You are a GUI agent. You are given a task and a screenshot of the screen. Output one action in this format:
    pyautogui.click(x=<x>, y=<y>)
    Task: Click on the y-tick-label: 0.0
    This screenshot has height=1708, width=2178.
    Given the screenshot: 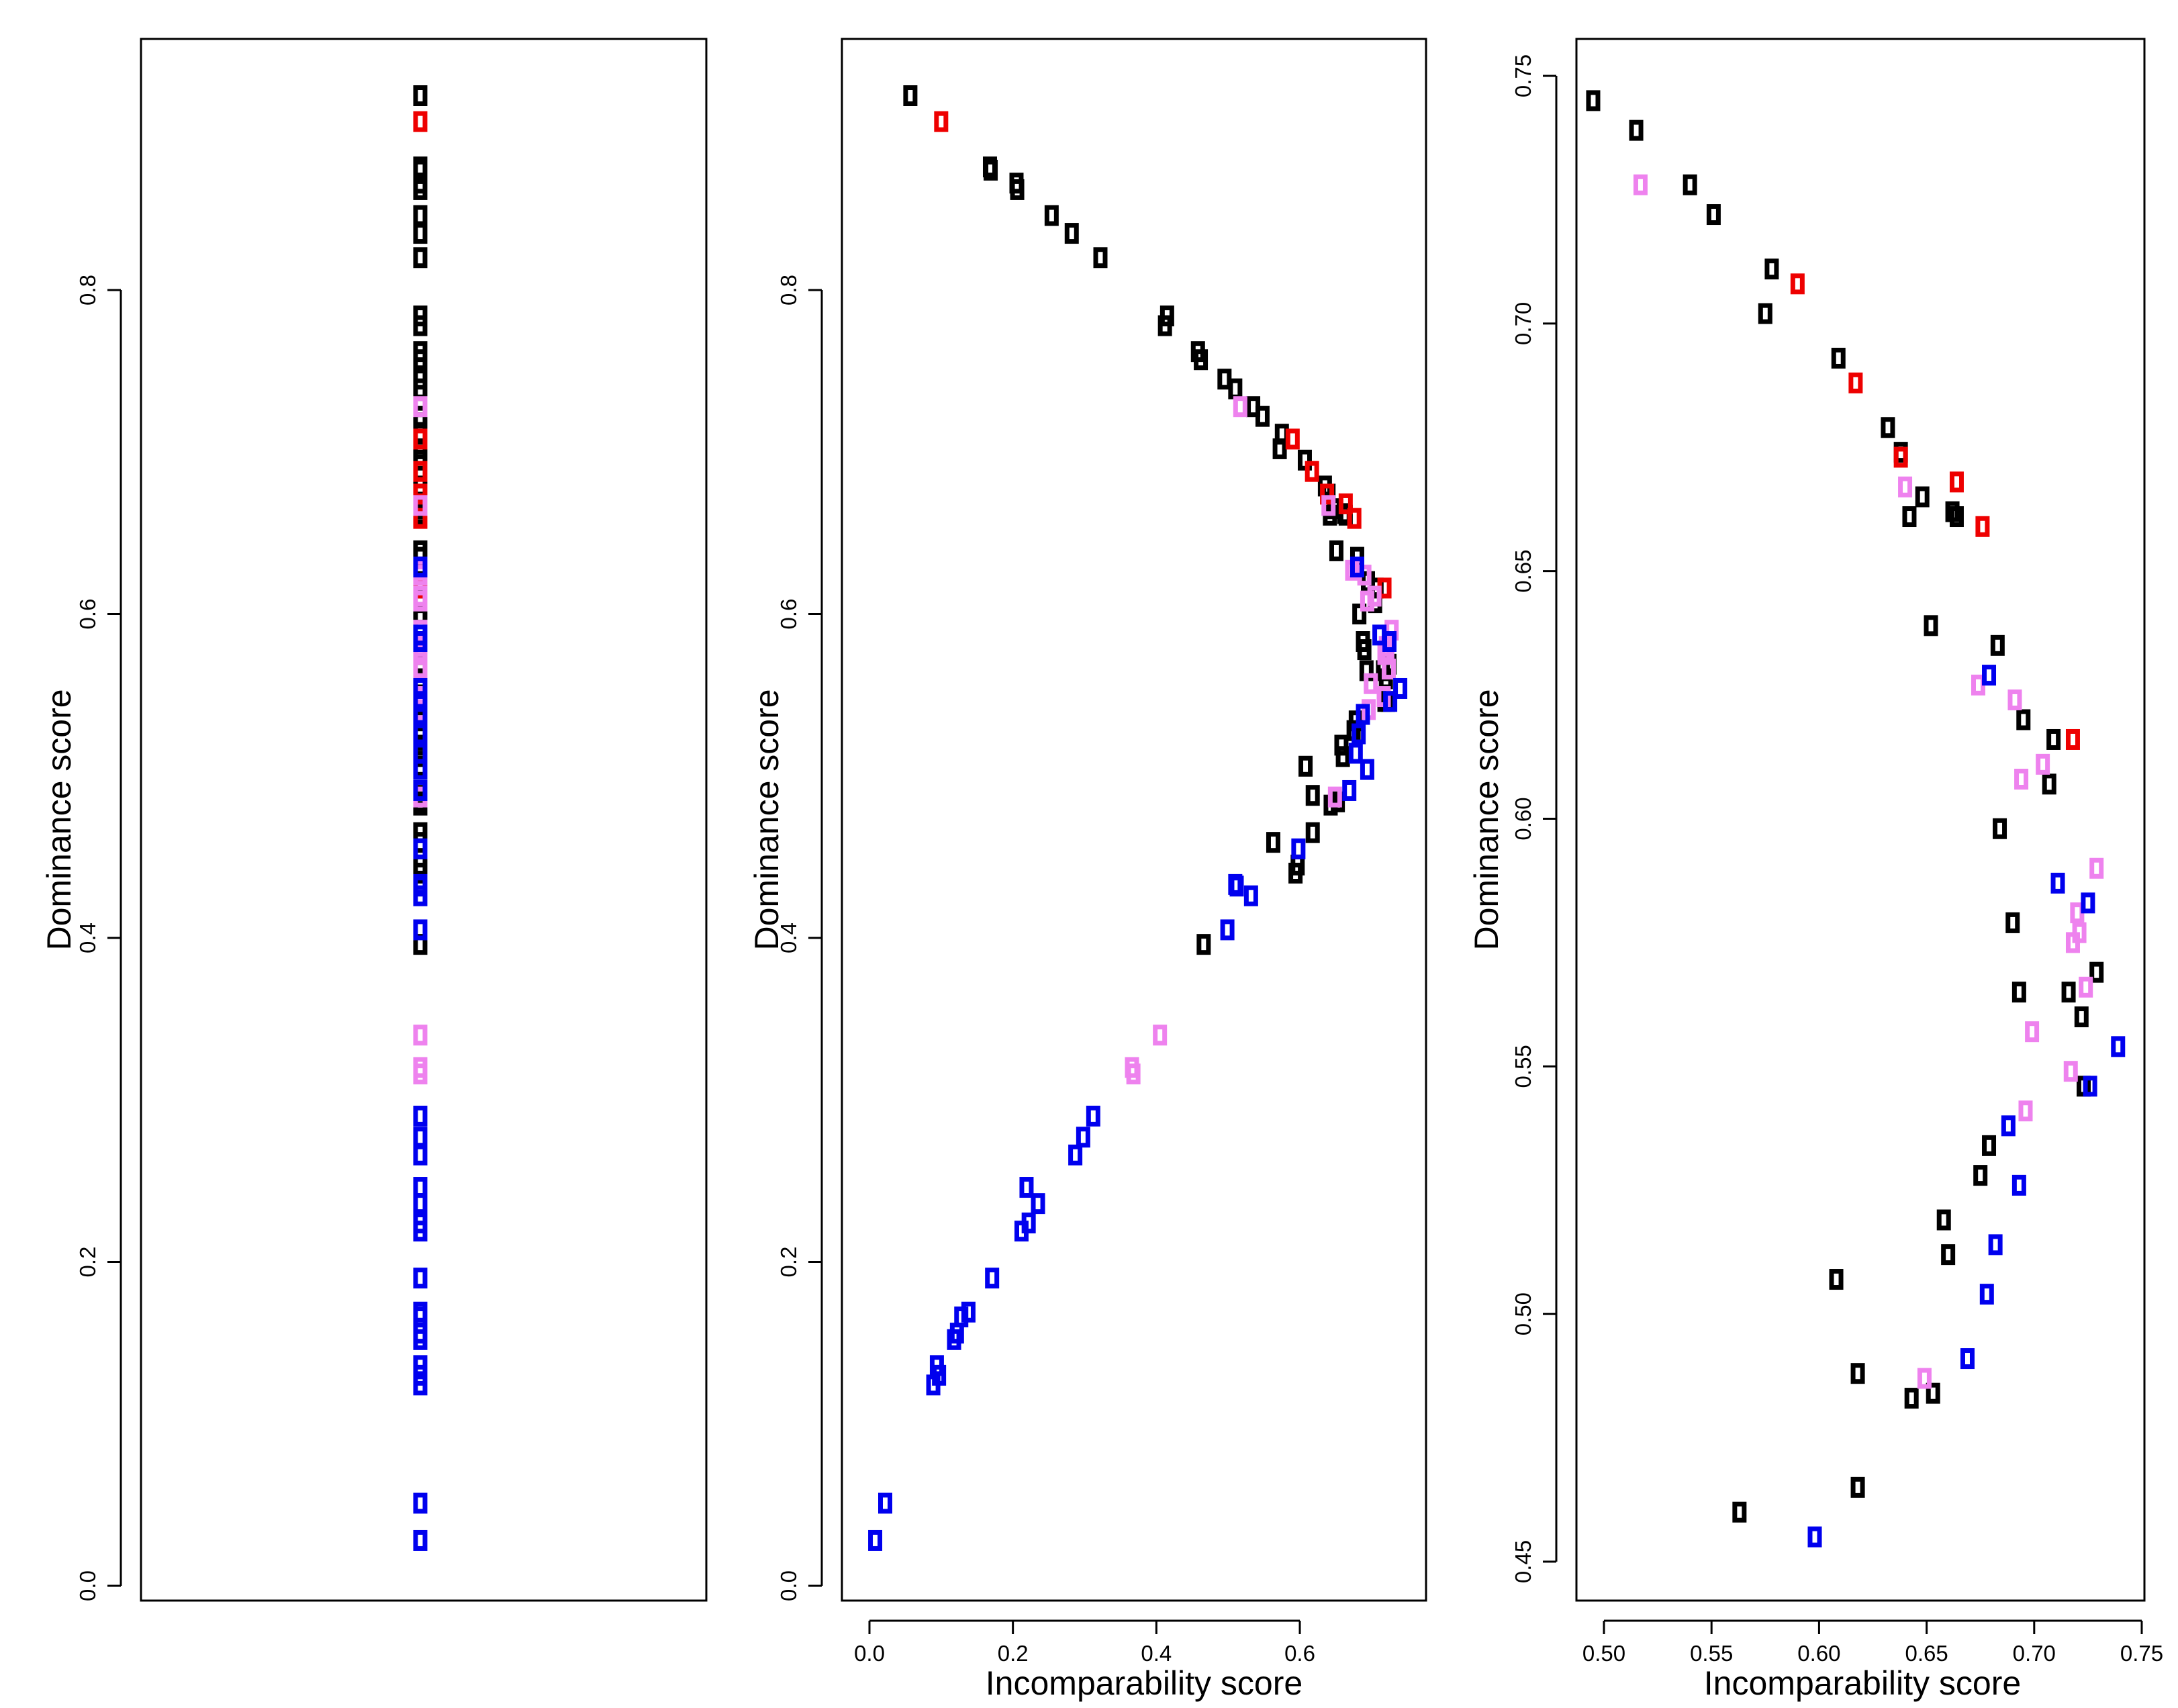 What is the action you would take?
    pyautogui.click(x=88, y=1585)
    